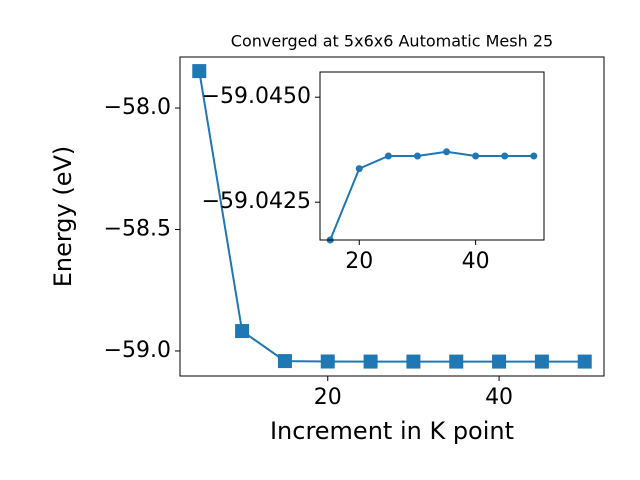 Image resolution: width=640 pixels, height=480 pixels. I want to click on y-tick-label: −58.5, so click(137, 228).